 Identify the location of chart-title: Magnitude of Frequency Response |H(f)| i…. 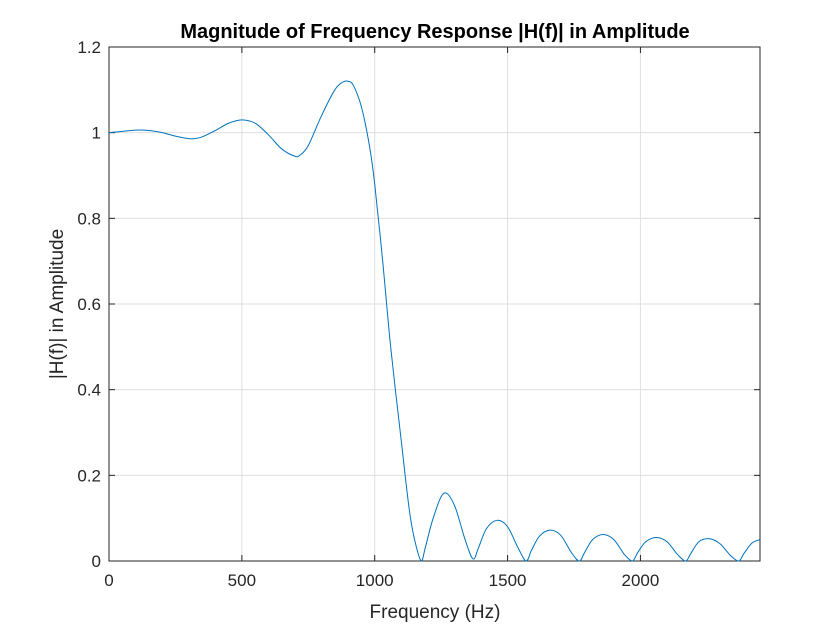
(434, 32).